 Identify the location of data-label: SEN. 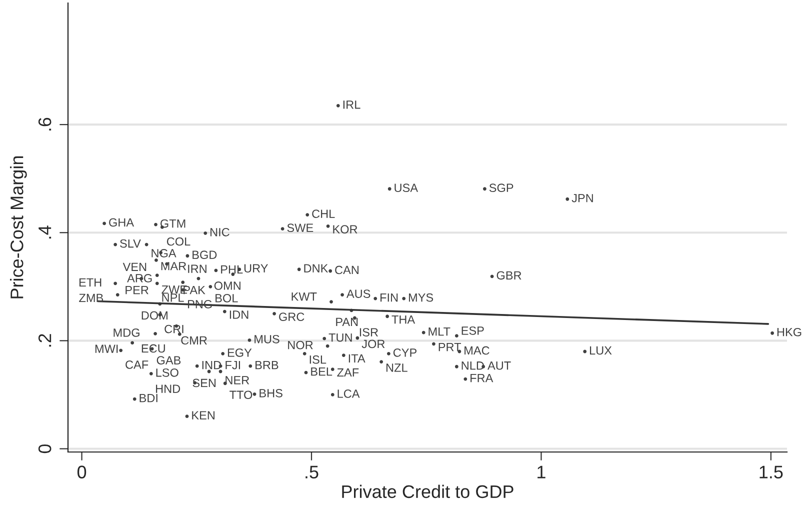
(204, 383).